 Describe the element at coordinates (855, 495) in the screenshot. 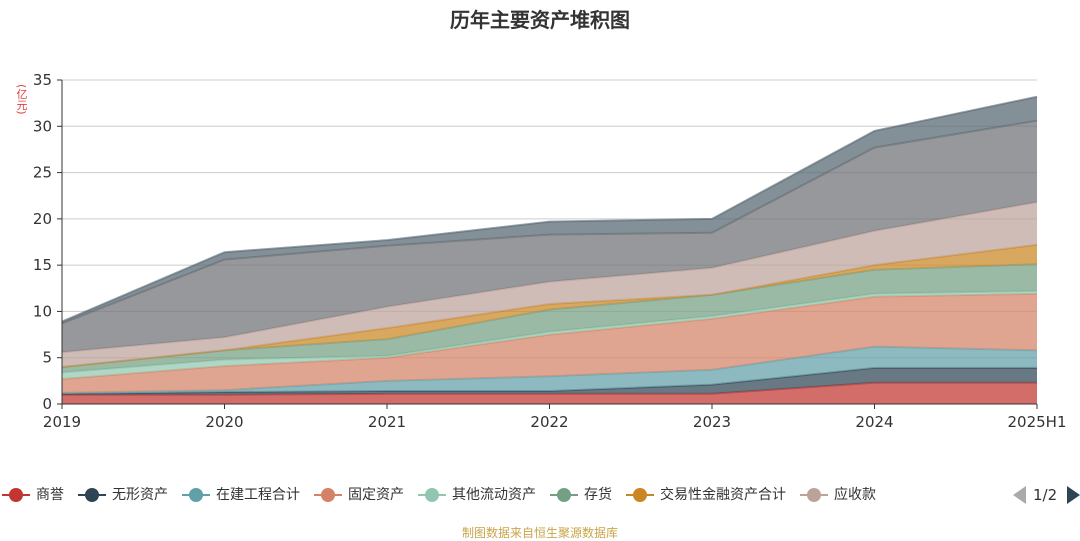

I see `legend-label: 应收款` at that location.